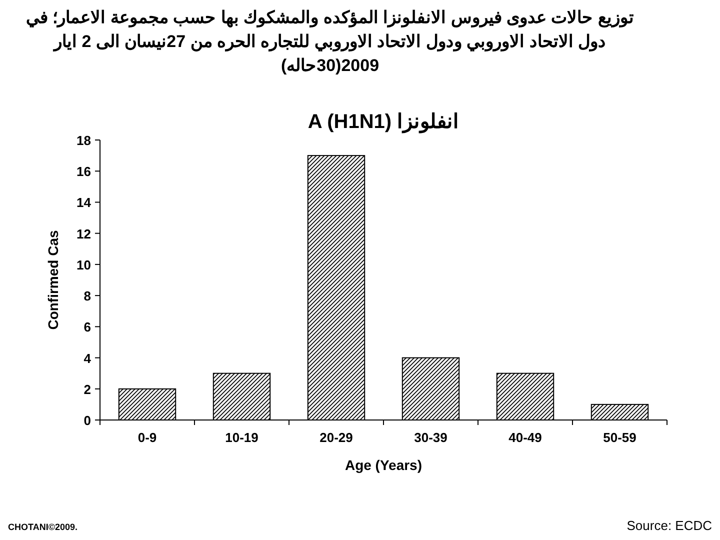 This screenshot has width=720, height=540. I want to click on y-tick-label: 10, so click(83, 264).